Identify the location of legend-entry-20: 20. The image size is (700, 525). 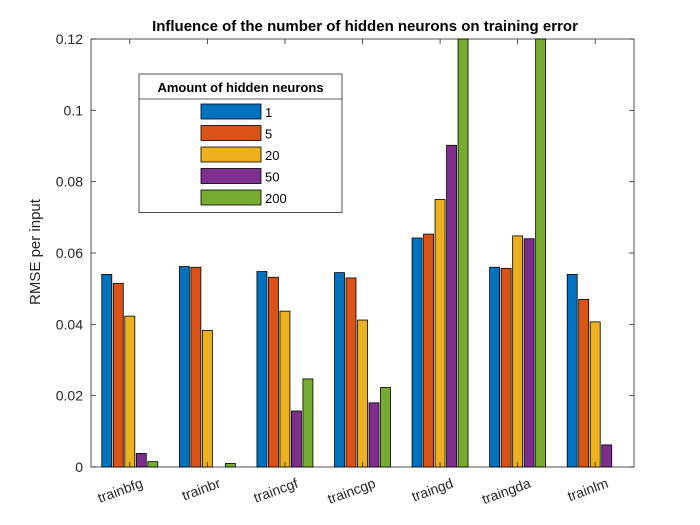
(272, 155).